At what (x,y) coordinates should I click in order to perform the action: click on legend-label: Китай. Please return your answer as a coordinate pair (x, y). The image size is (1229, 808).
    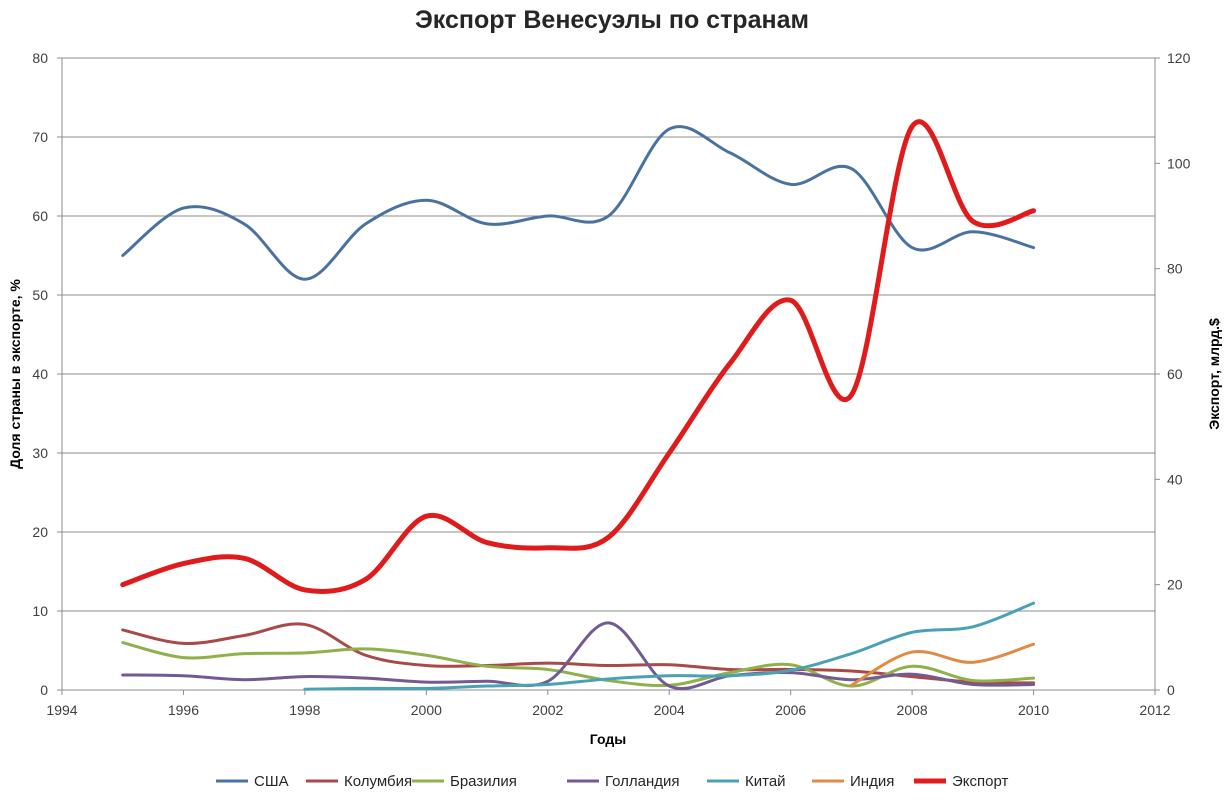
    Looking at the image, I should click on (765, 781).